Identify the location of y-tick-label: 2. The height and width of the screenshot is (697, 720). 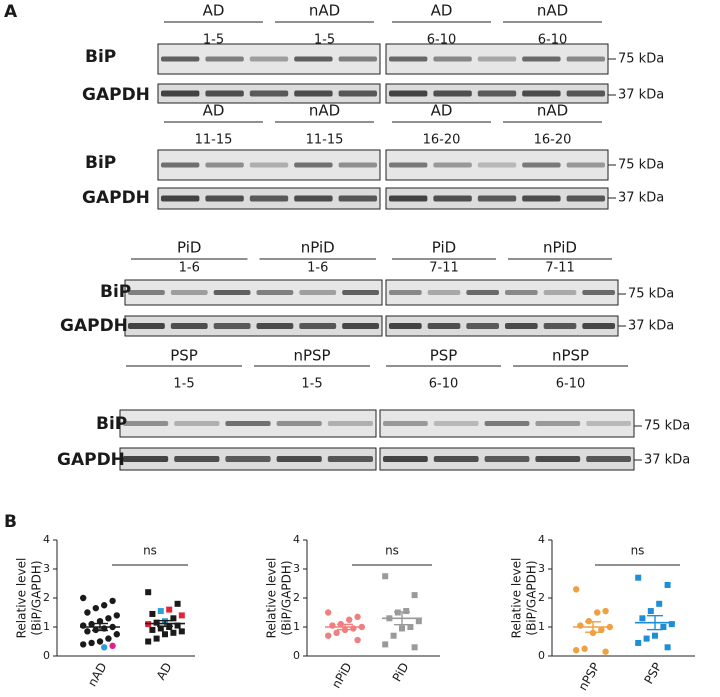
(46, 597).